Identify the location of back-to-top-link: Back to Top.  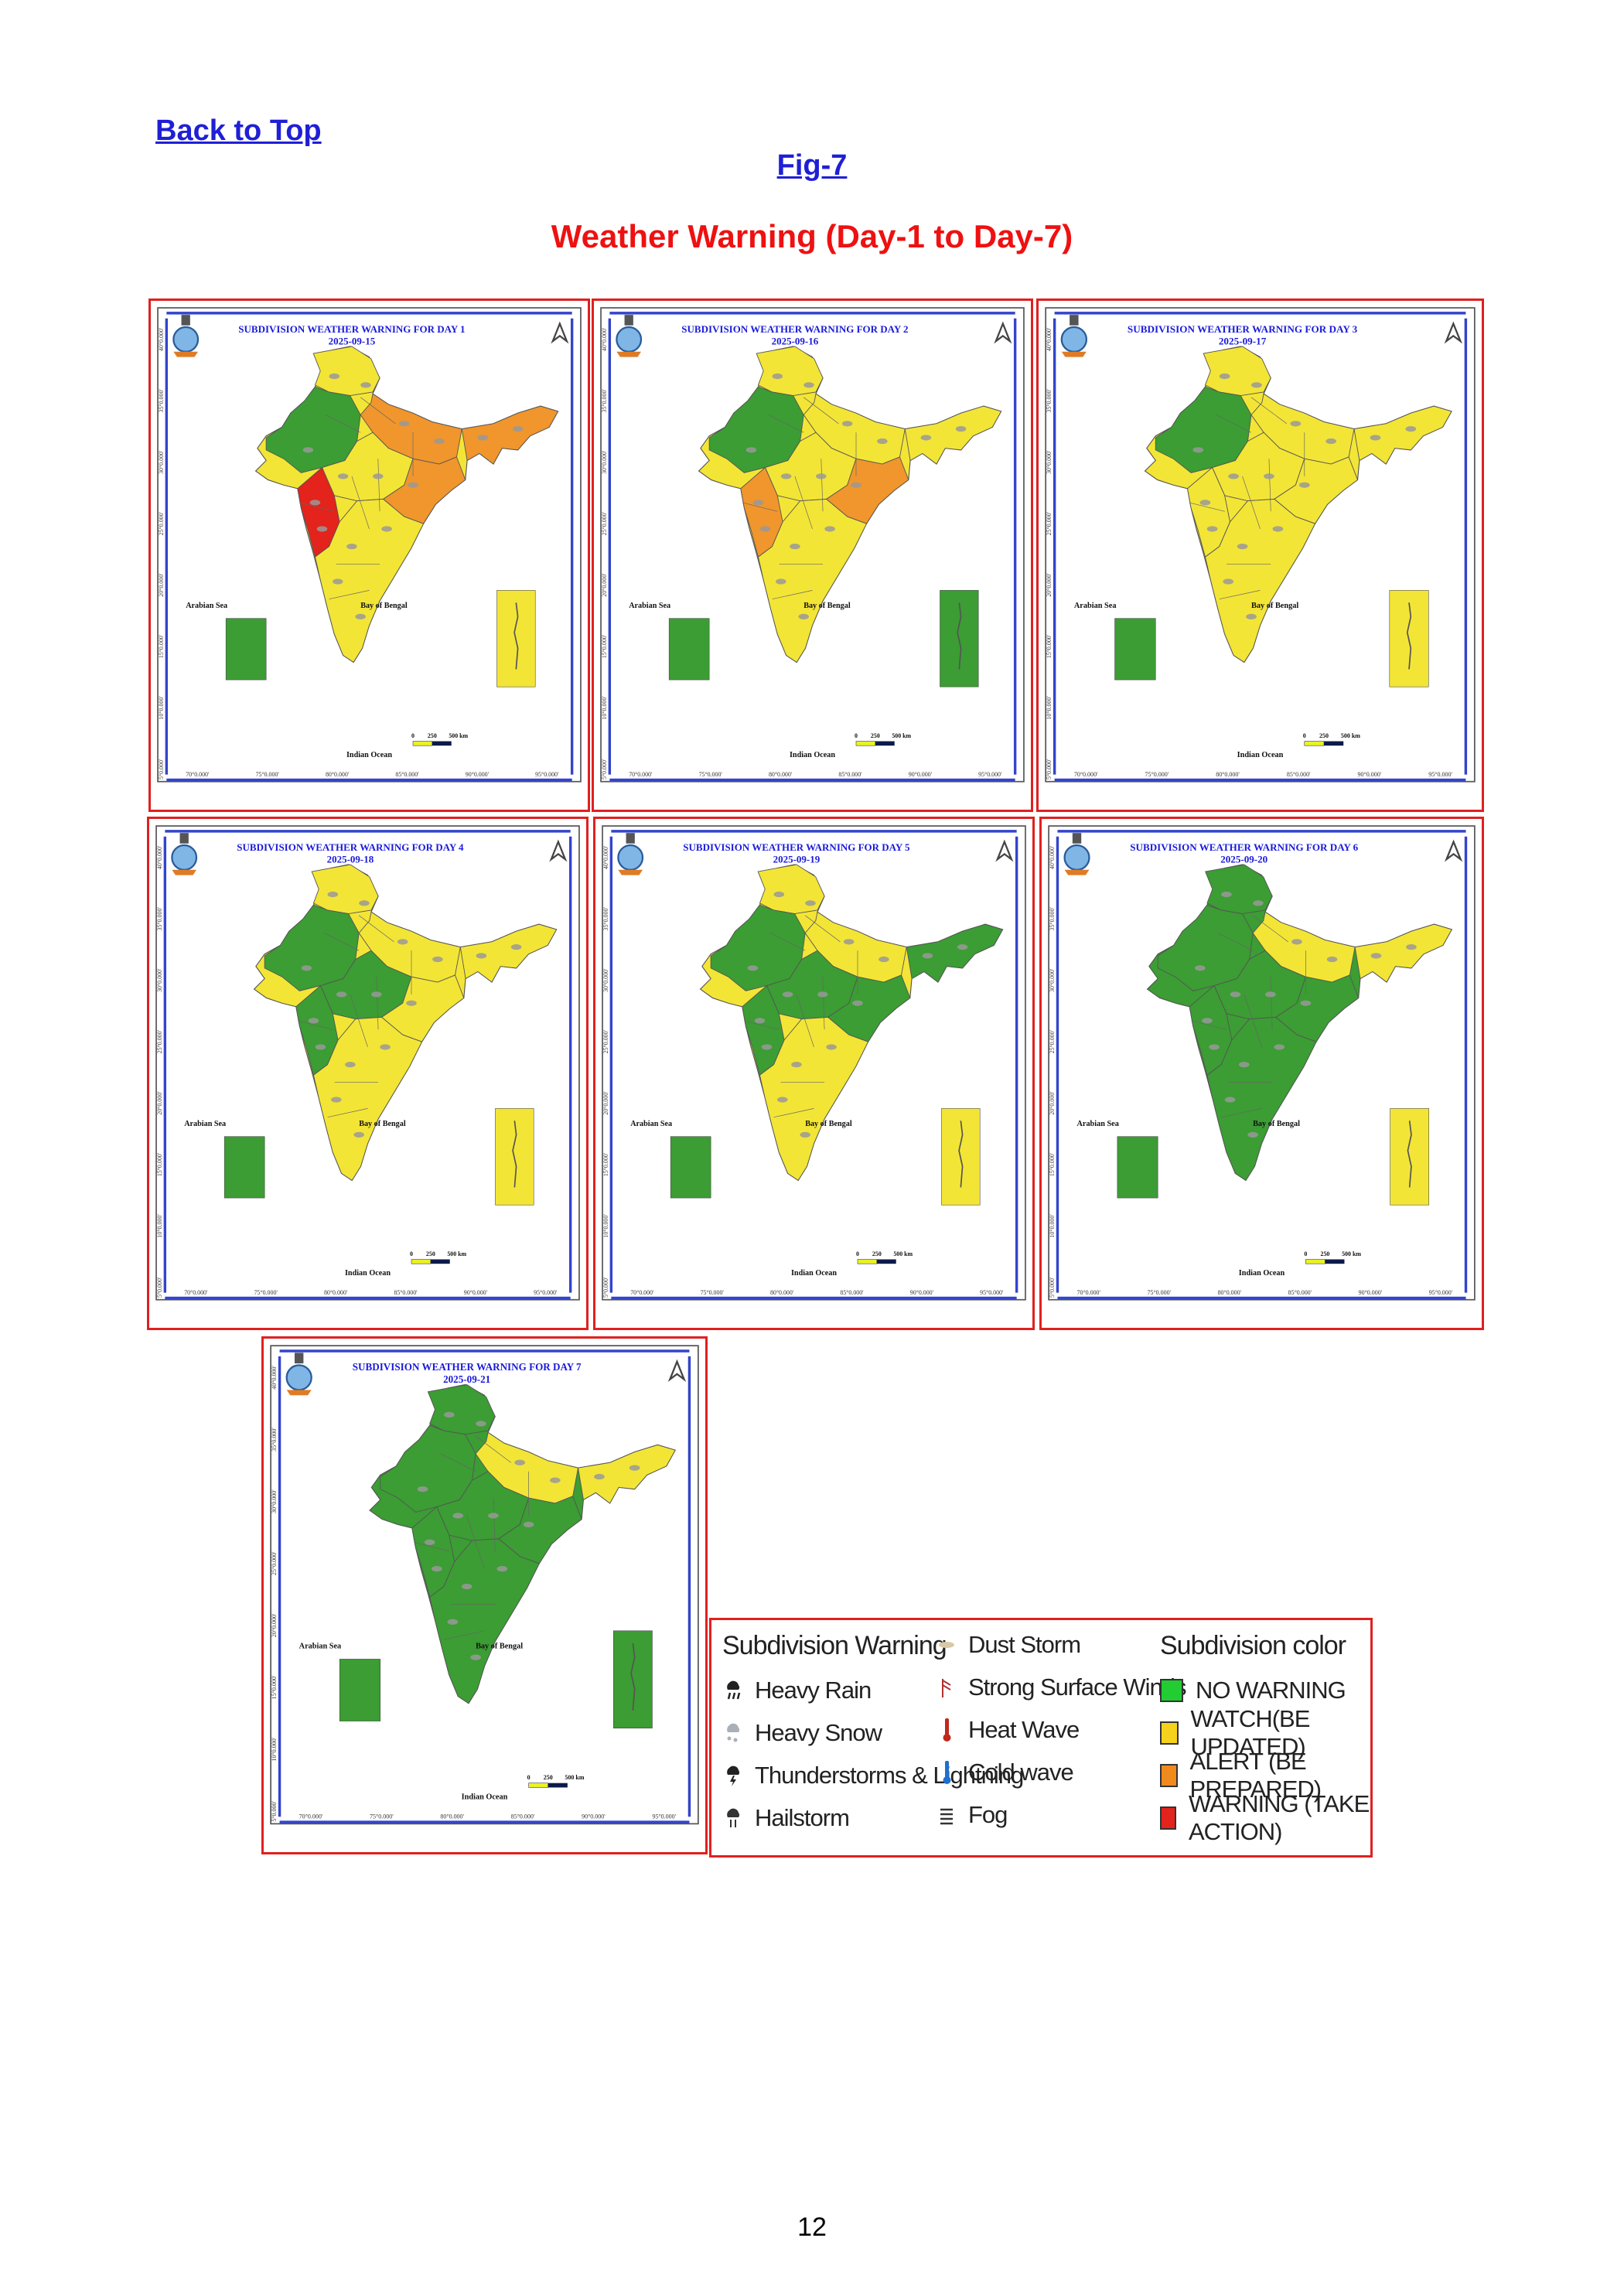
(239, 130).